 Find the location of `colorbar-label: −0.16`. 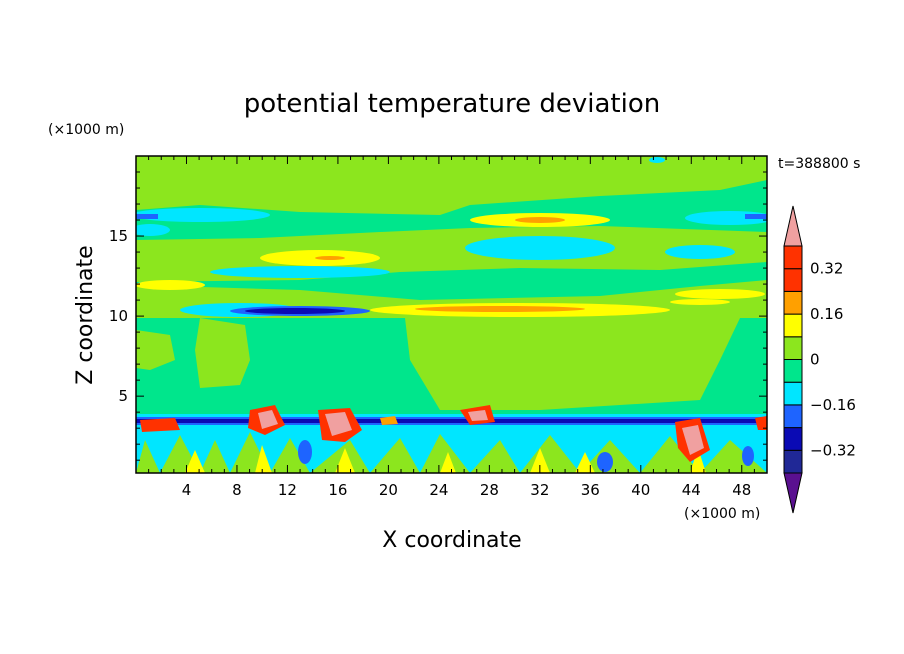

colorbar-label: −0.16 is located at coordinates (833, 405).